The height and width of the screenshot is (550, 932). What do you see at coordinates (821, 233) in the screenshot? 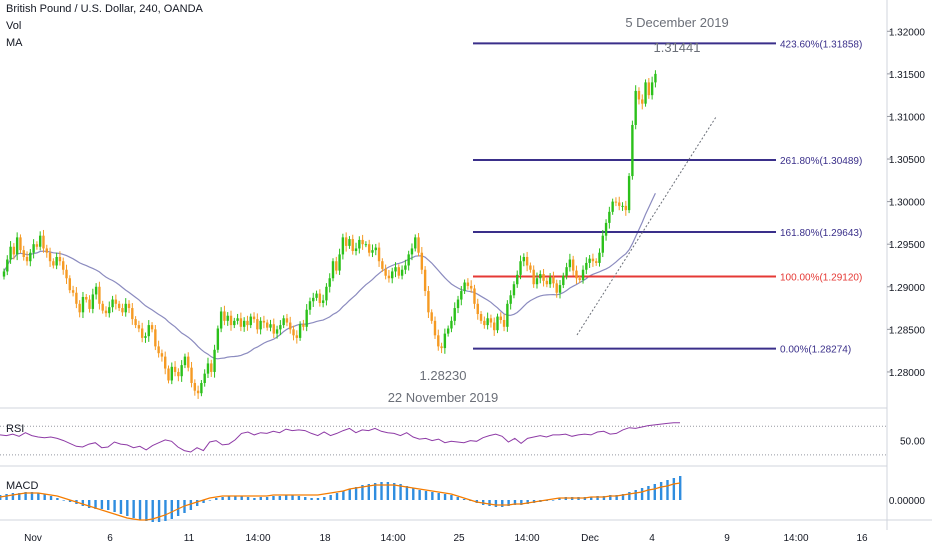
I see `fib-level-label: 161.80%(1.29643)` at bounding box center [821, 233].